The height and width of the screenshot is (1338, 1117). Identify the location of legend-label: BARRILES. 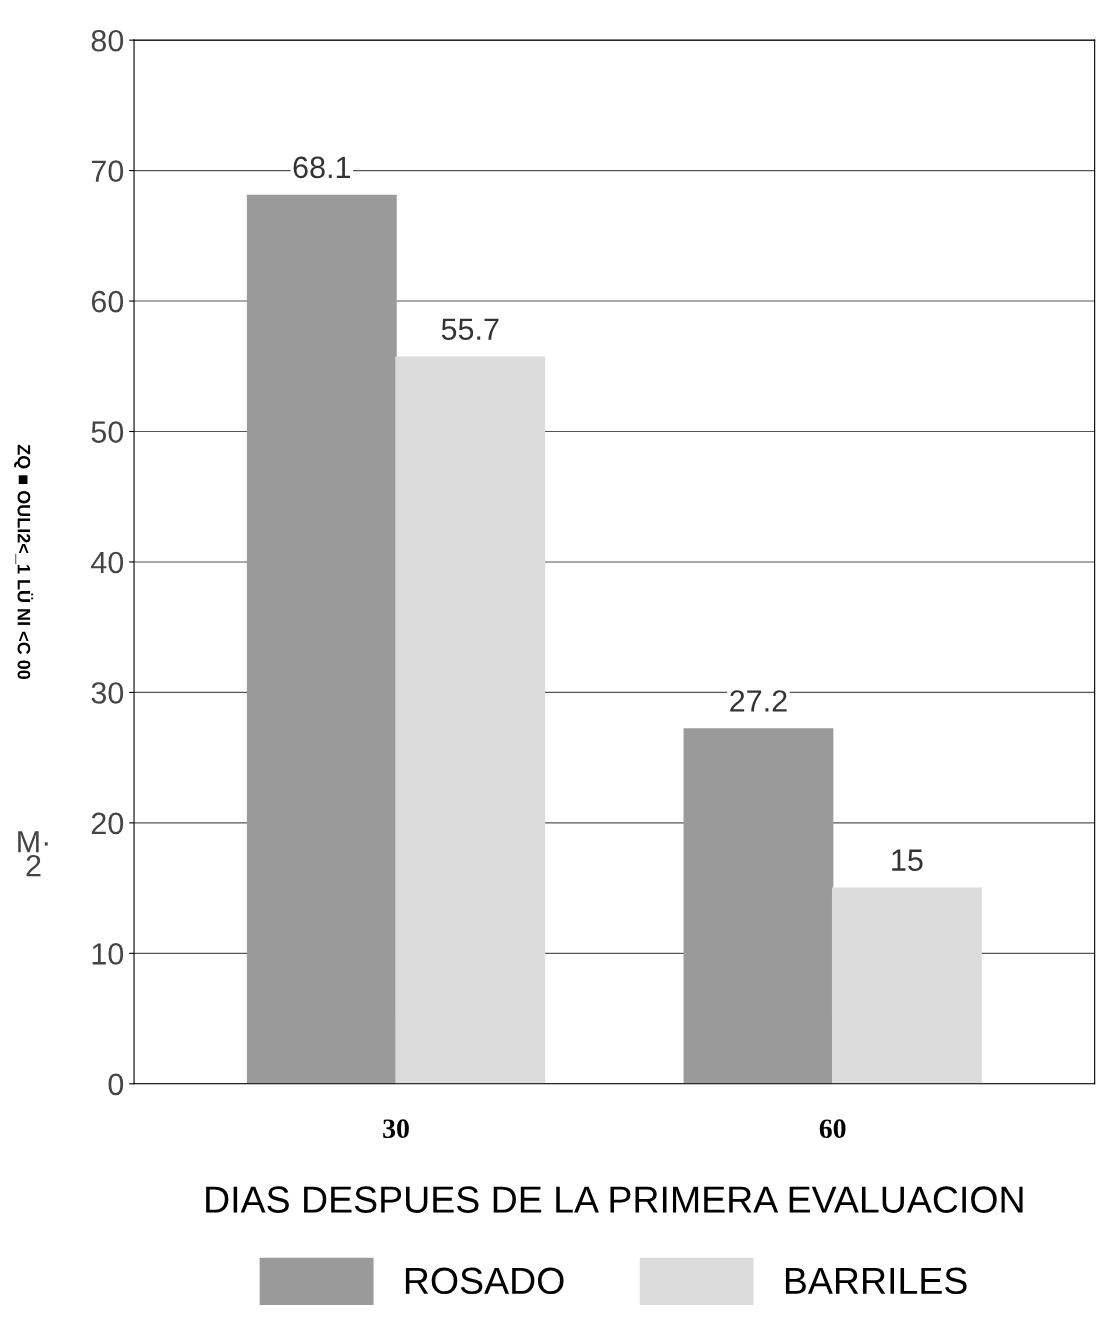
(876, 1281).